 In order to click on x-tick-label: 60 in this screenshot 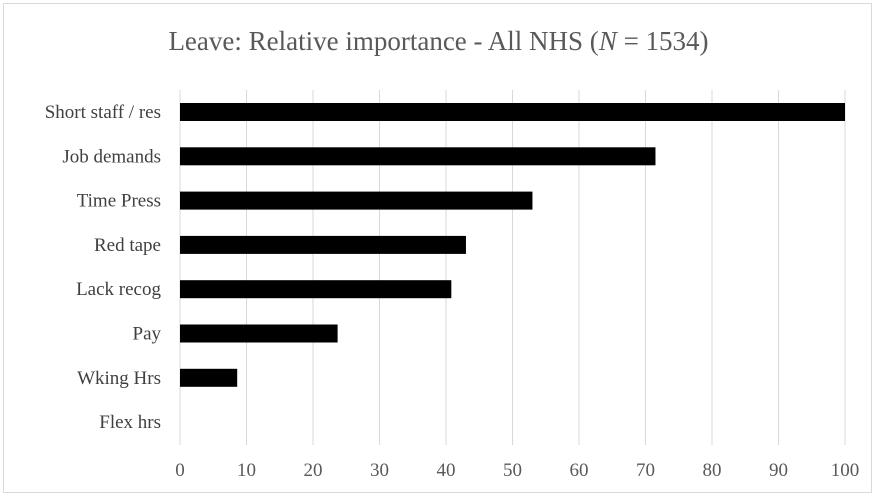, I will do `click(579, 470)`.